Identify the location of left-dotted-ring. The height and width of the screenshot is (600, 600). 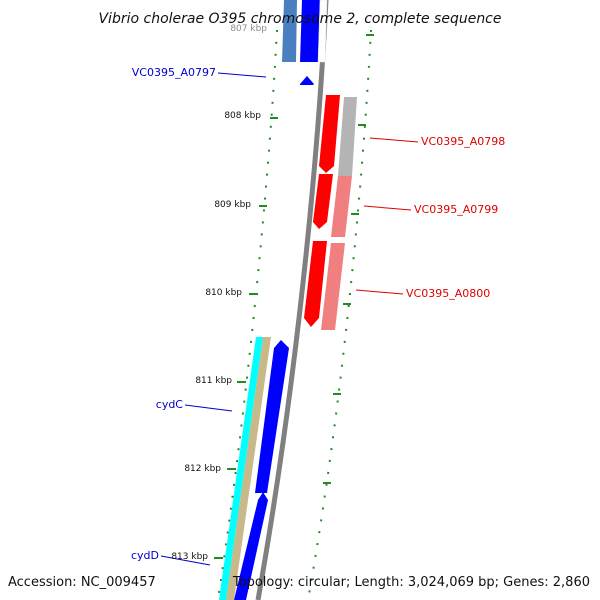
(247, 314).